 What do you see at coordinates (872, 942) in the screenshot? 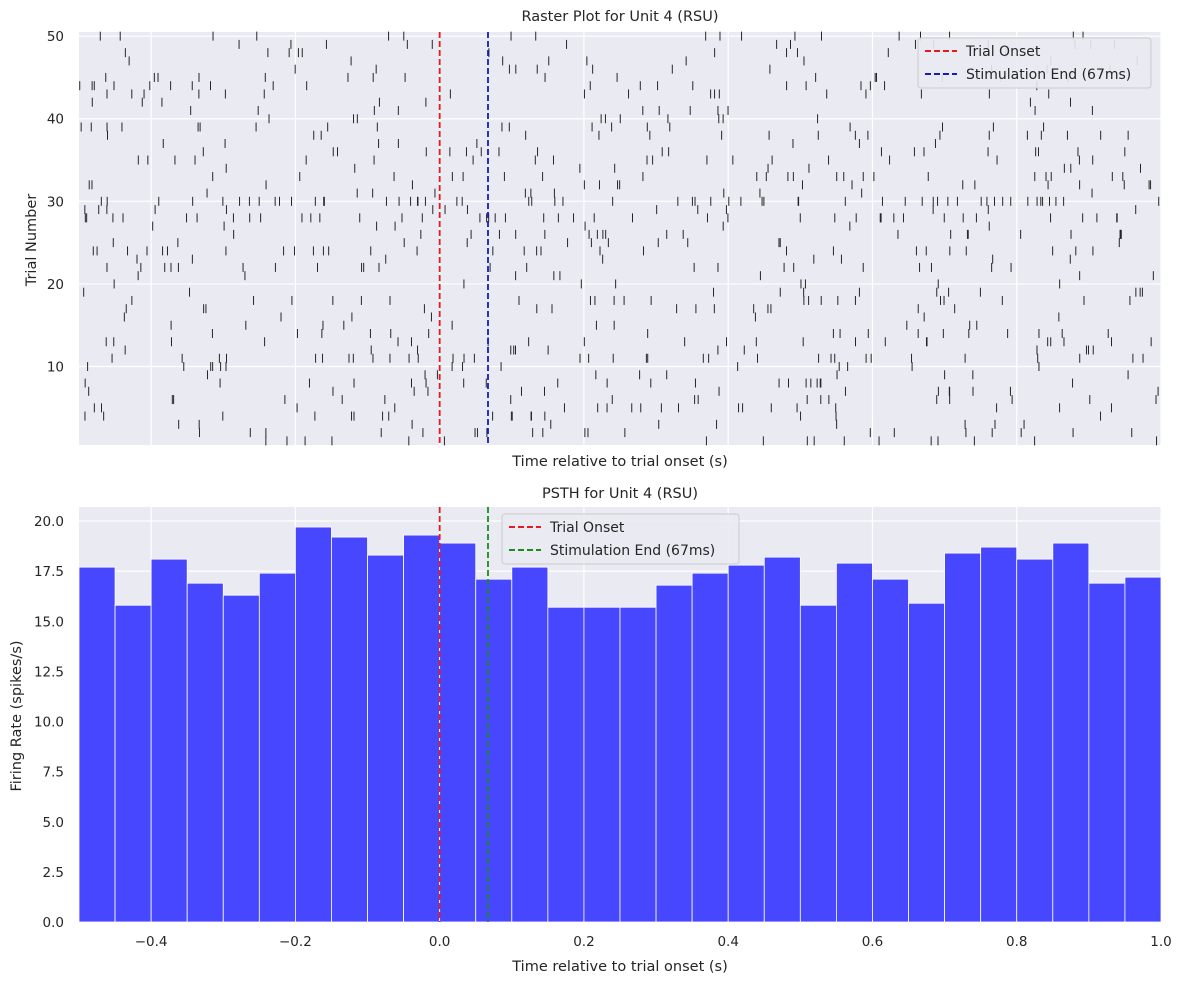
I see `psth-x-tick-5: 0.6` at bounding box center [872, 942].